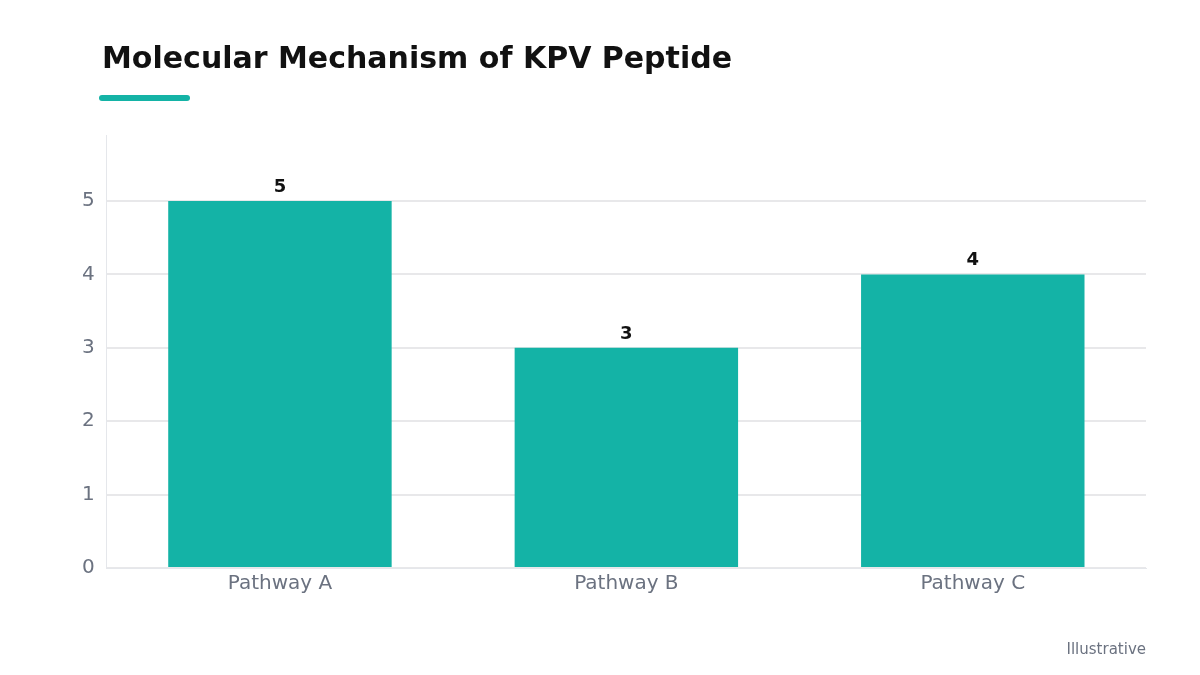 The image size is (1200, 675). Describe the element at coordinates (280, 185) in the screenshot. I see `data-label: 5` at that location.